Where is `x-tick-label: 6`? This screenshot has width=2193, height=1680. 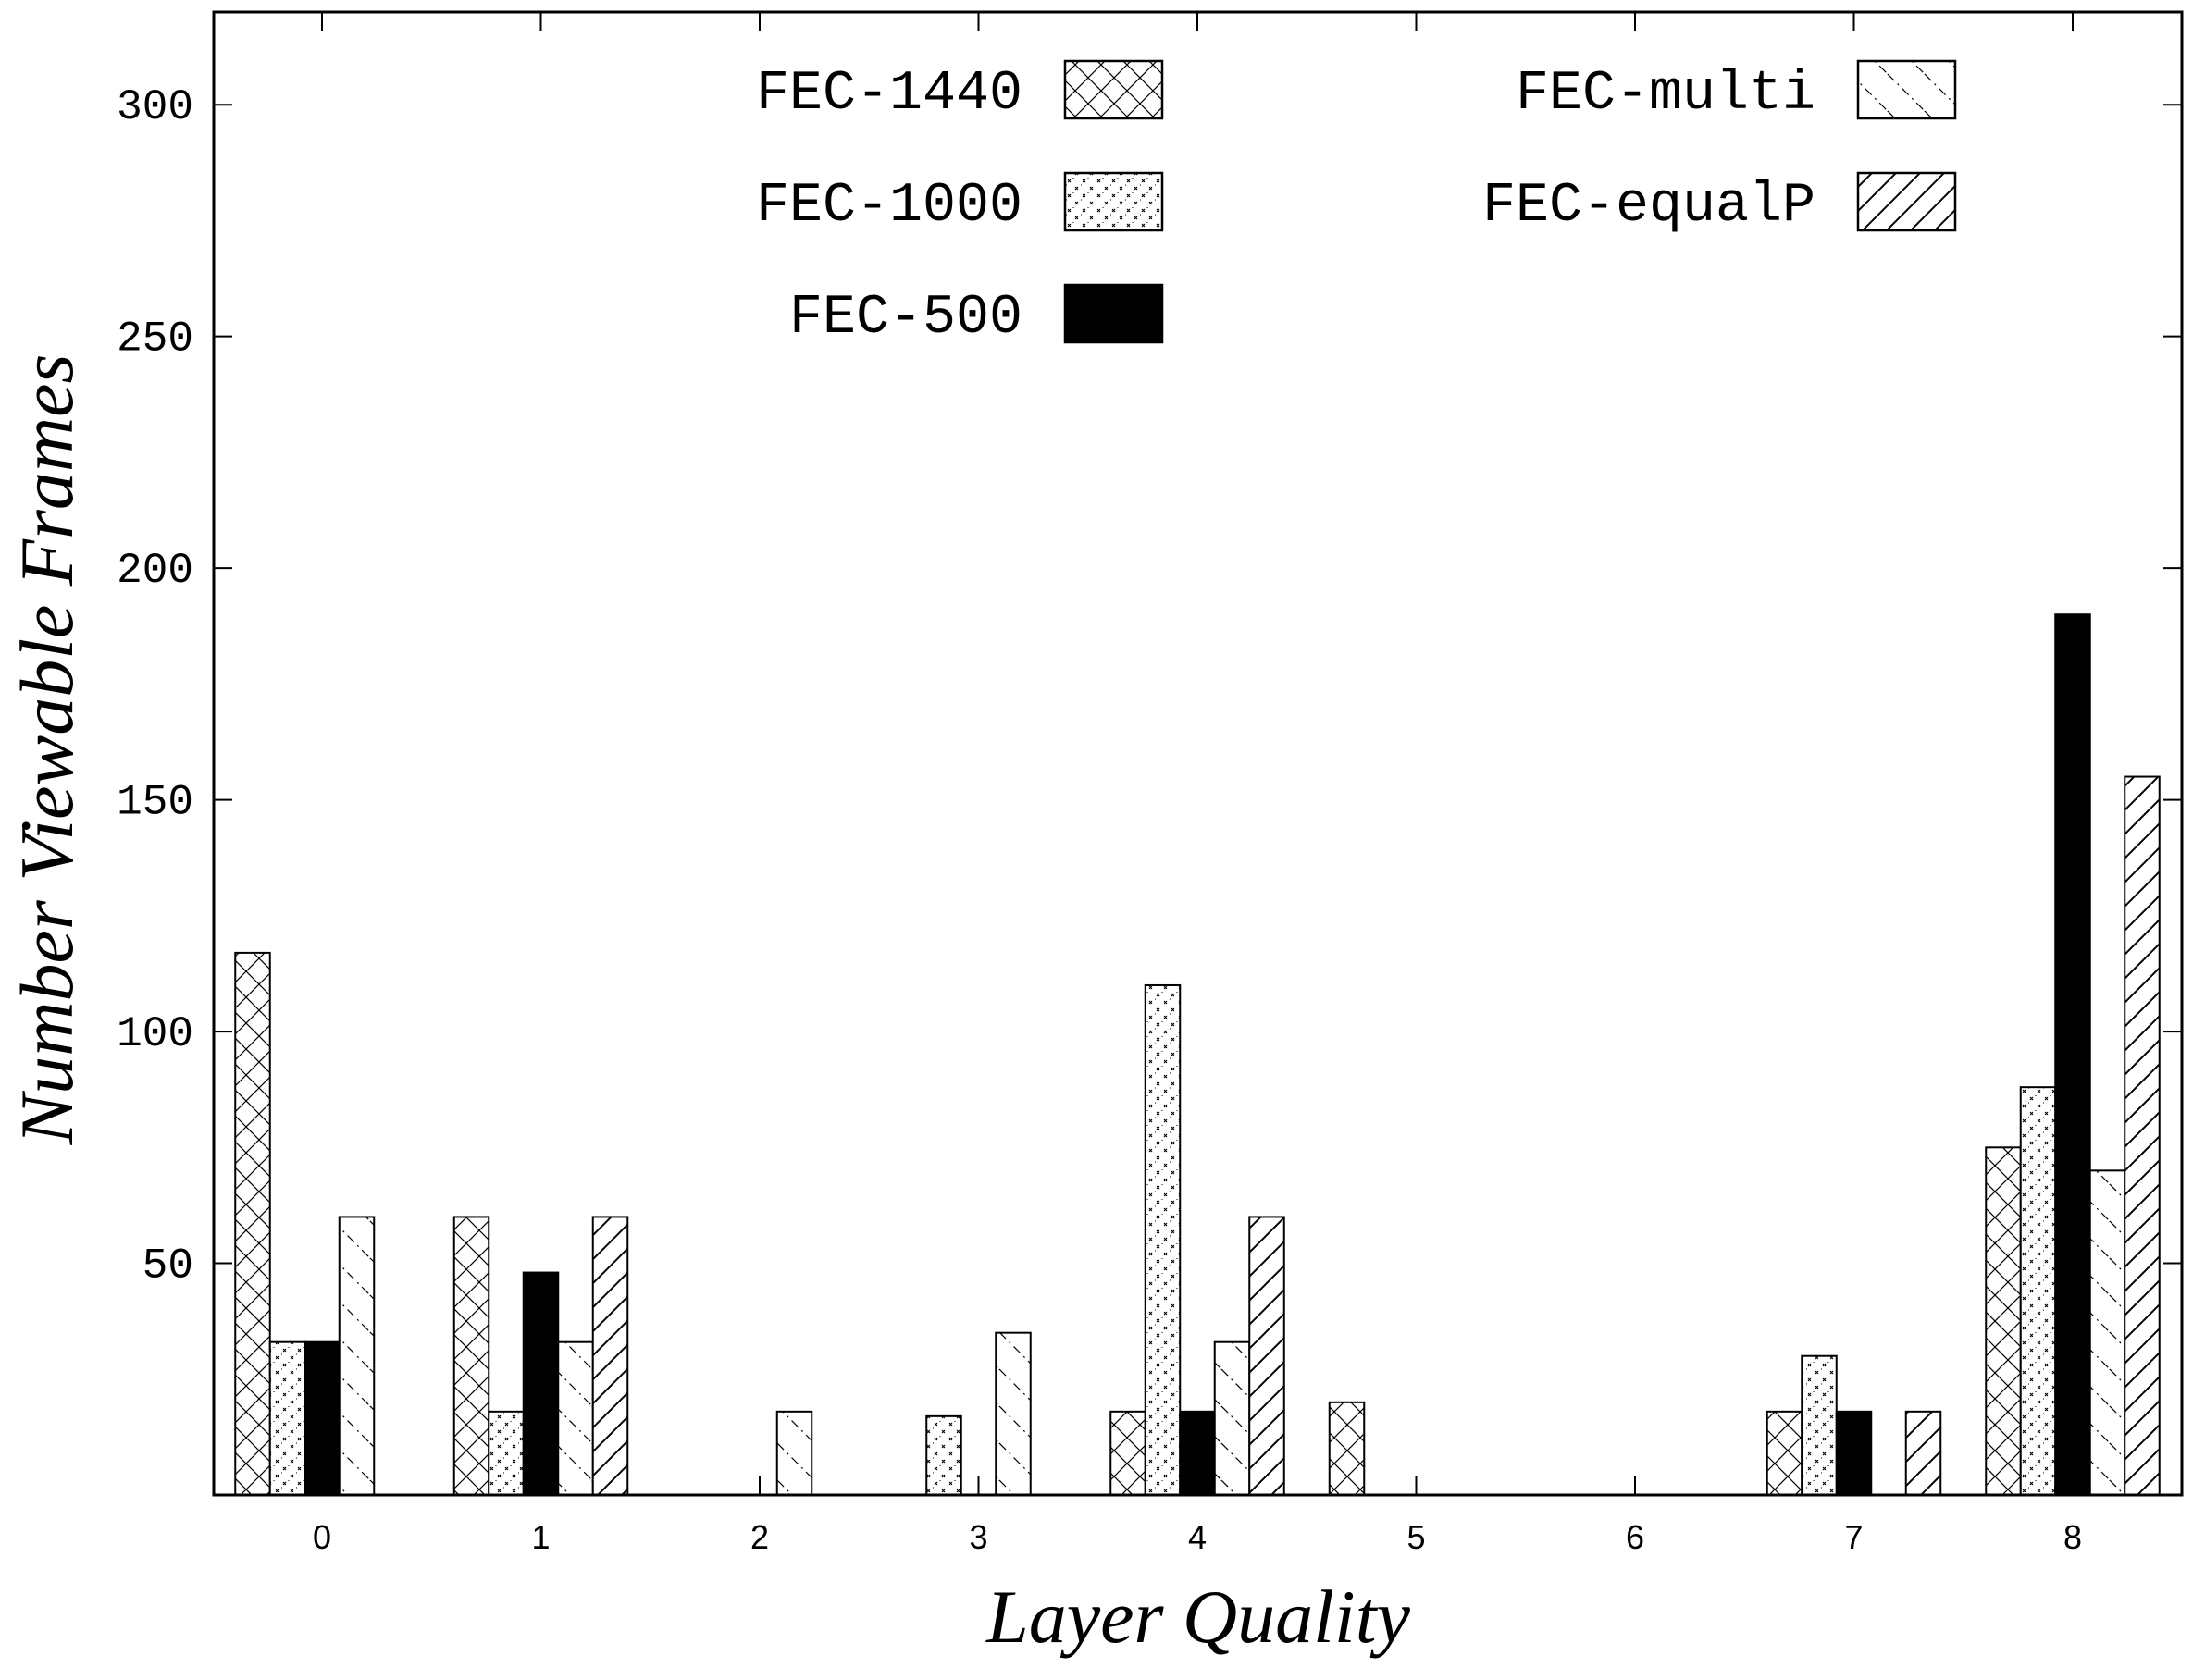
x-tick-label: 6 is located at coordinates (1635, 1537).